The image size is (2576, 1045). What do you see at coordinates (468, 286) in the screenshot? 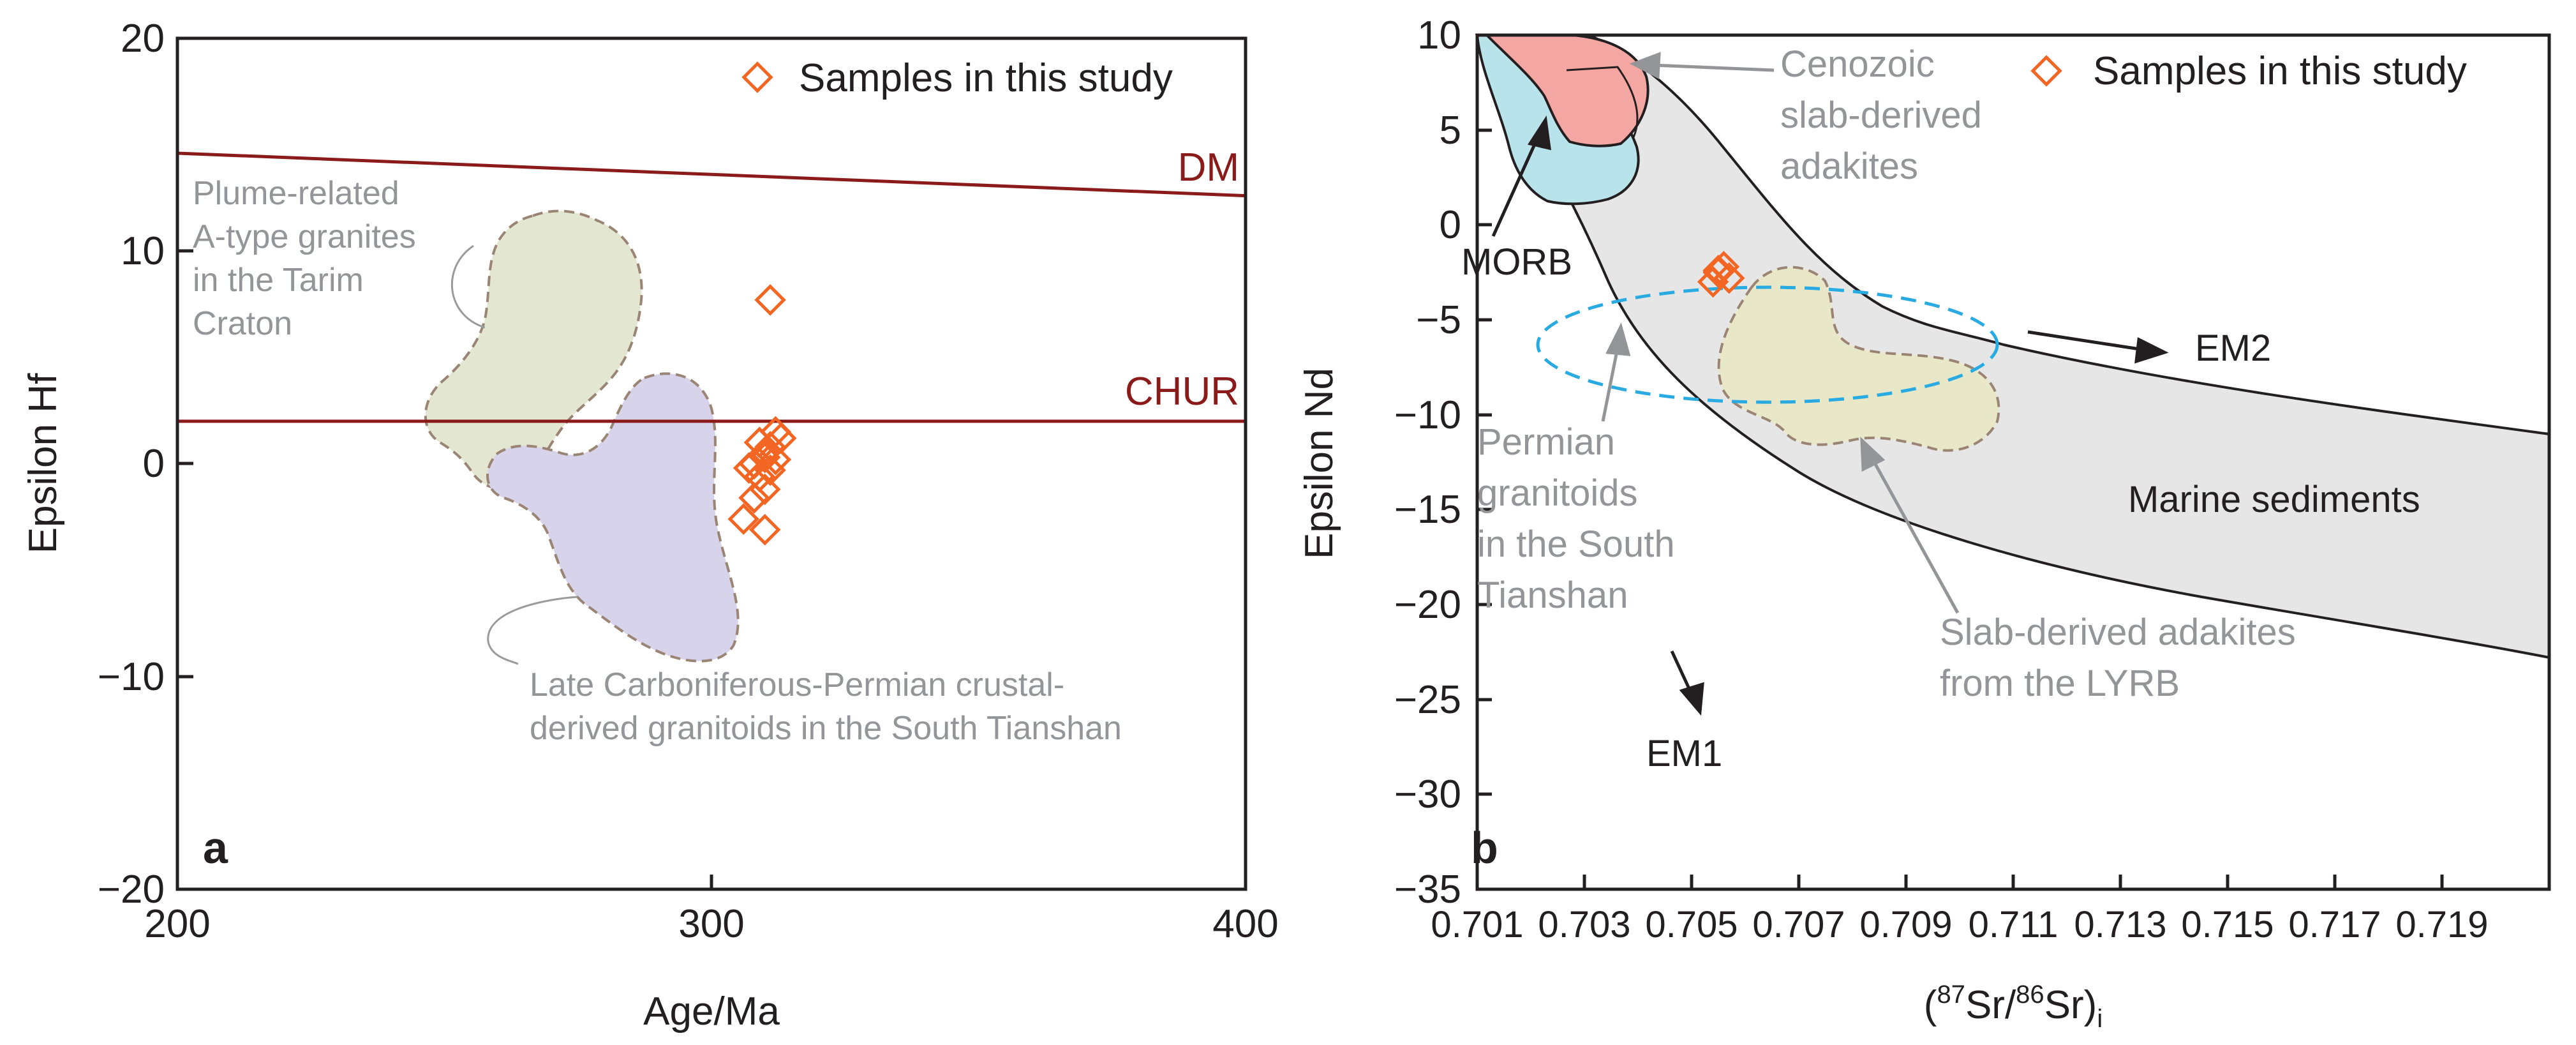
I see `plume-field-leader` at bounding box center [468, 286].